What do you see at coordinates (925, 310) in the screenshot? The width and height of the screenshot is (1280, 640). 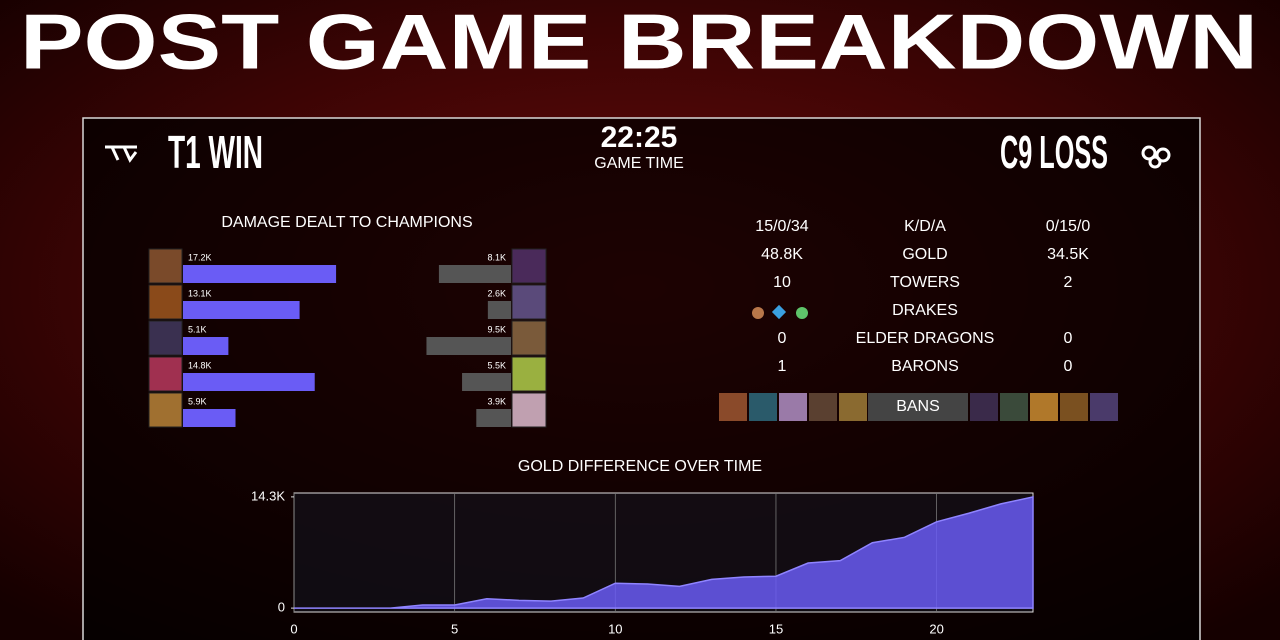 I see `stat-label: DRAKES` at bounding box center [925, 310].